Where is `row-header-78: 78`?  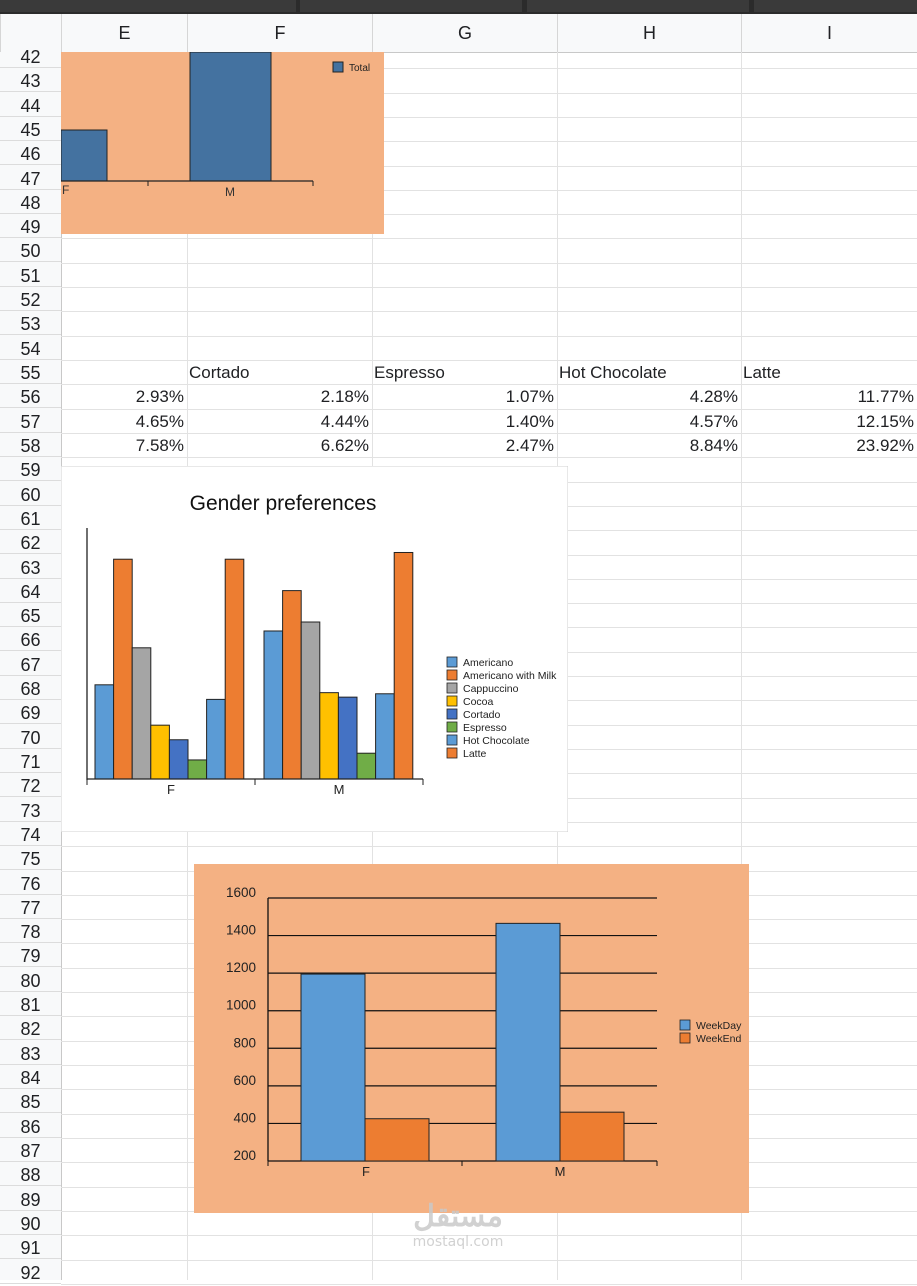
row-header-78: 78 is located at coordinates (30, 931).